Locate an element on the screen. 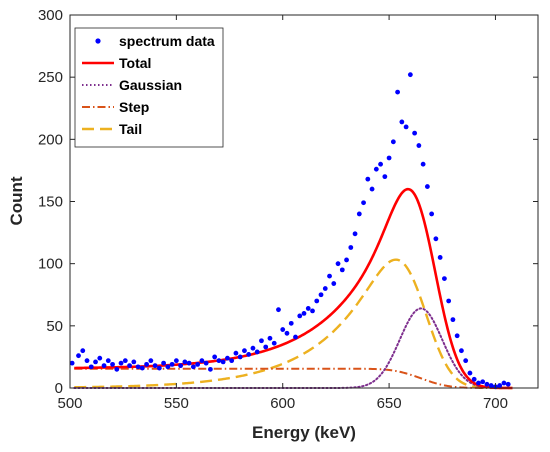 This screenshot has width=550, height=452. legend: spectrum data Total Gaussian Step Tail is located at coordinates (149, 87).